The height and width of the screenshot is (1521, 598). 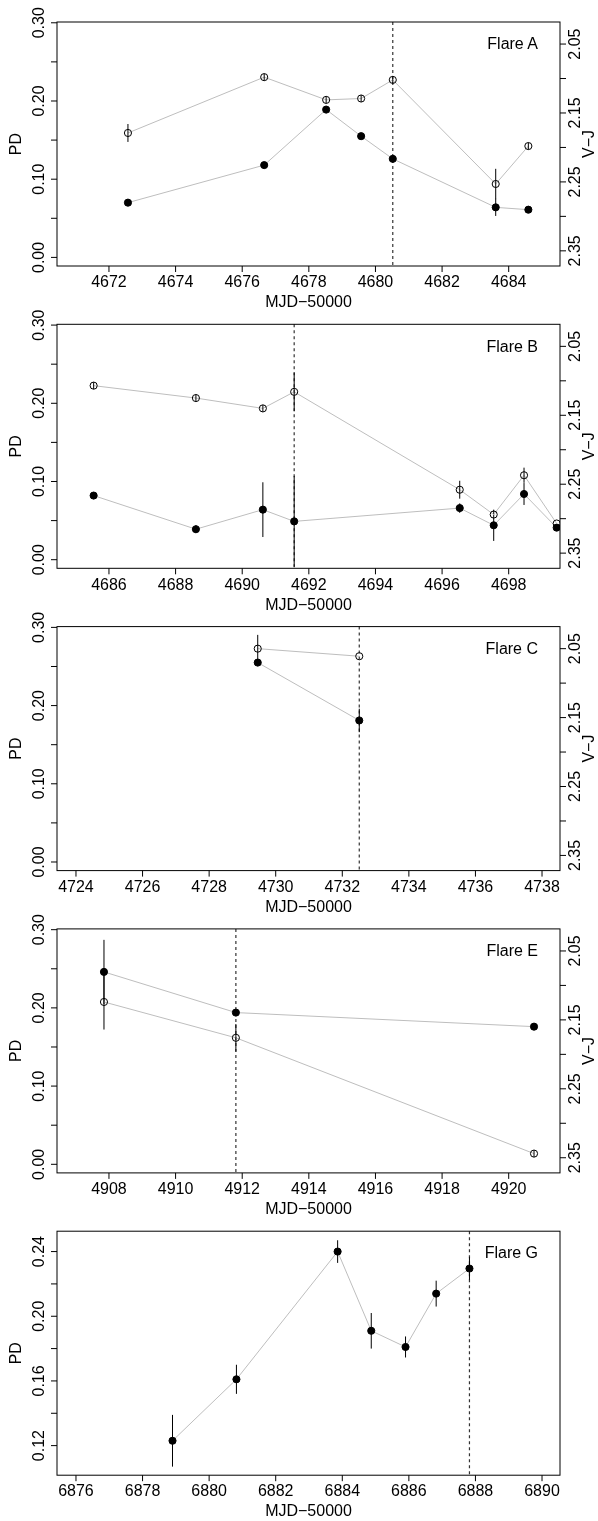 I want to click on x-tick-label: 4916, so click(x=375, y=1189).